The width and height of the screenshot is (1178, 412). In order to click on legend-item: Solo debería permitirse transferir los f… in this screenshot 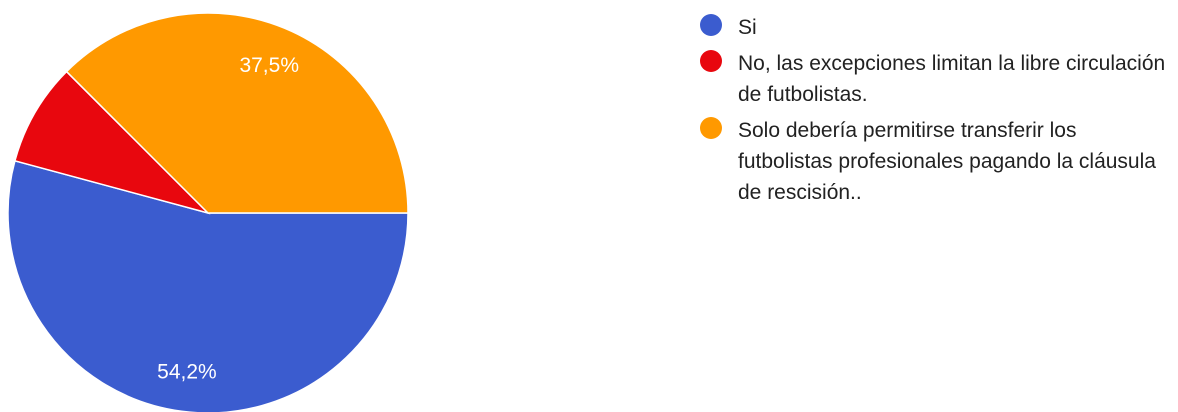, I will do `click(935, 161)`.